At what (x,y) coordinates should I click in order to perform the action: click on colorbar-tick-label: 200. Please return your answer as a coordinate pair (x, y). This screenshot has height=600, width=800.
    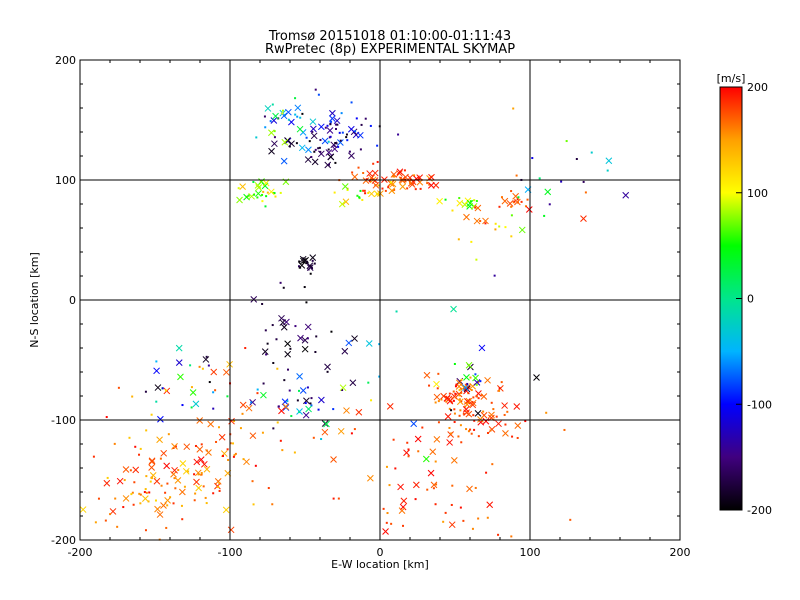
    Looking at the image, I should click on (757, 87).